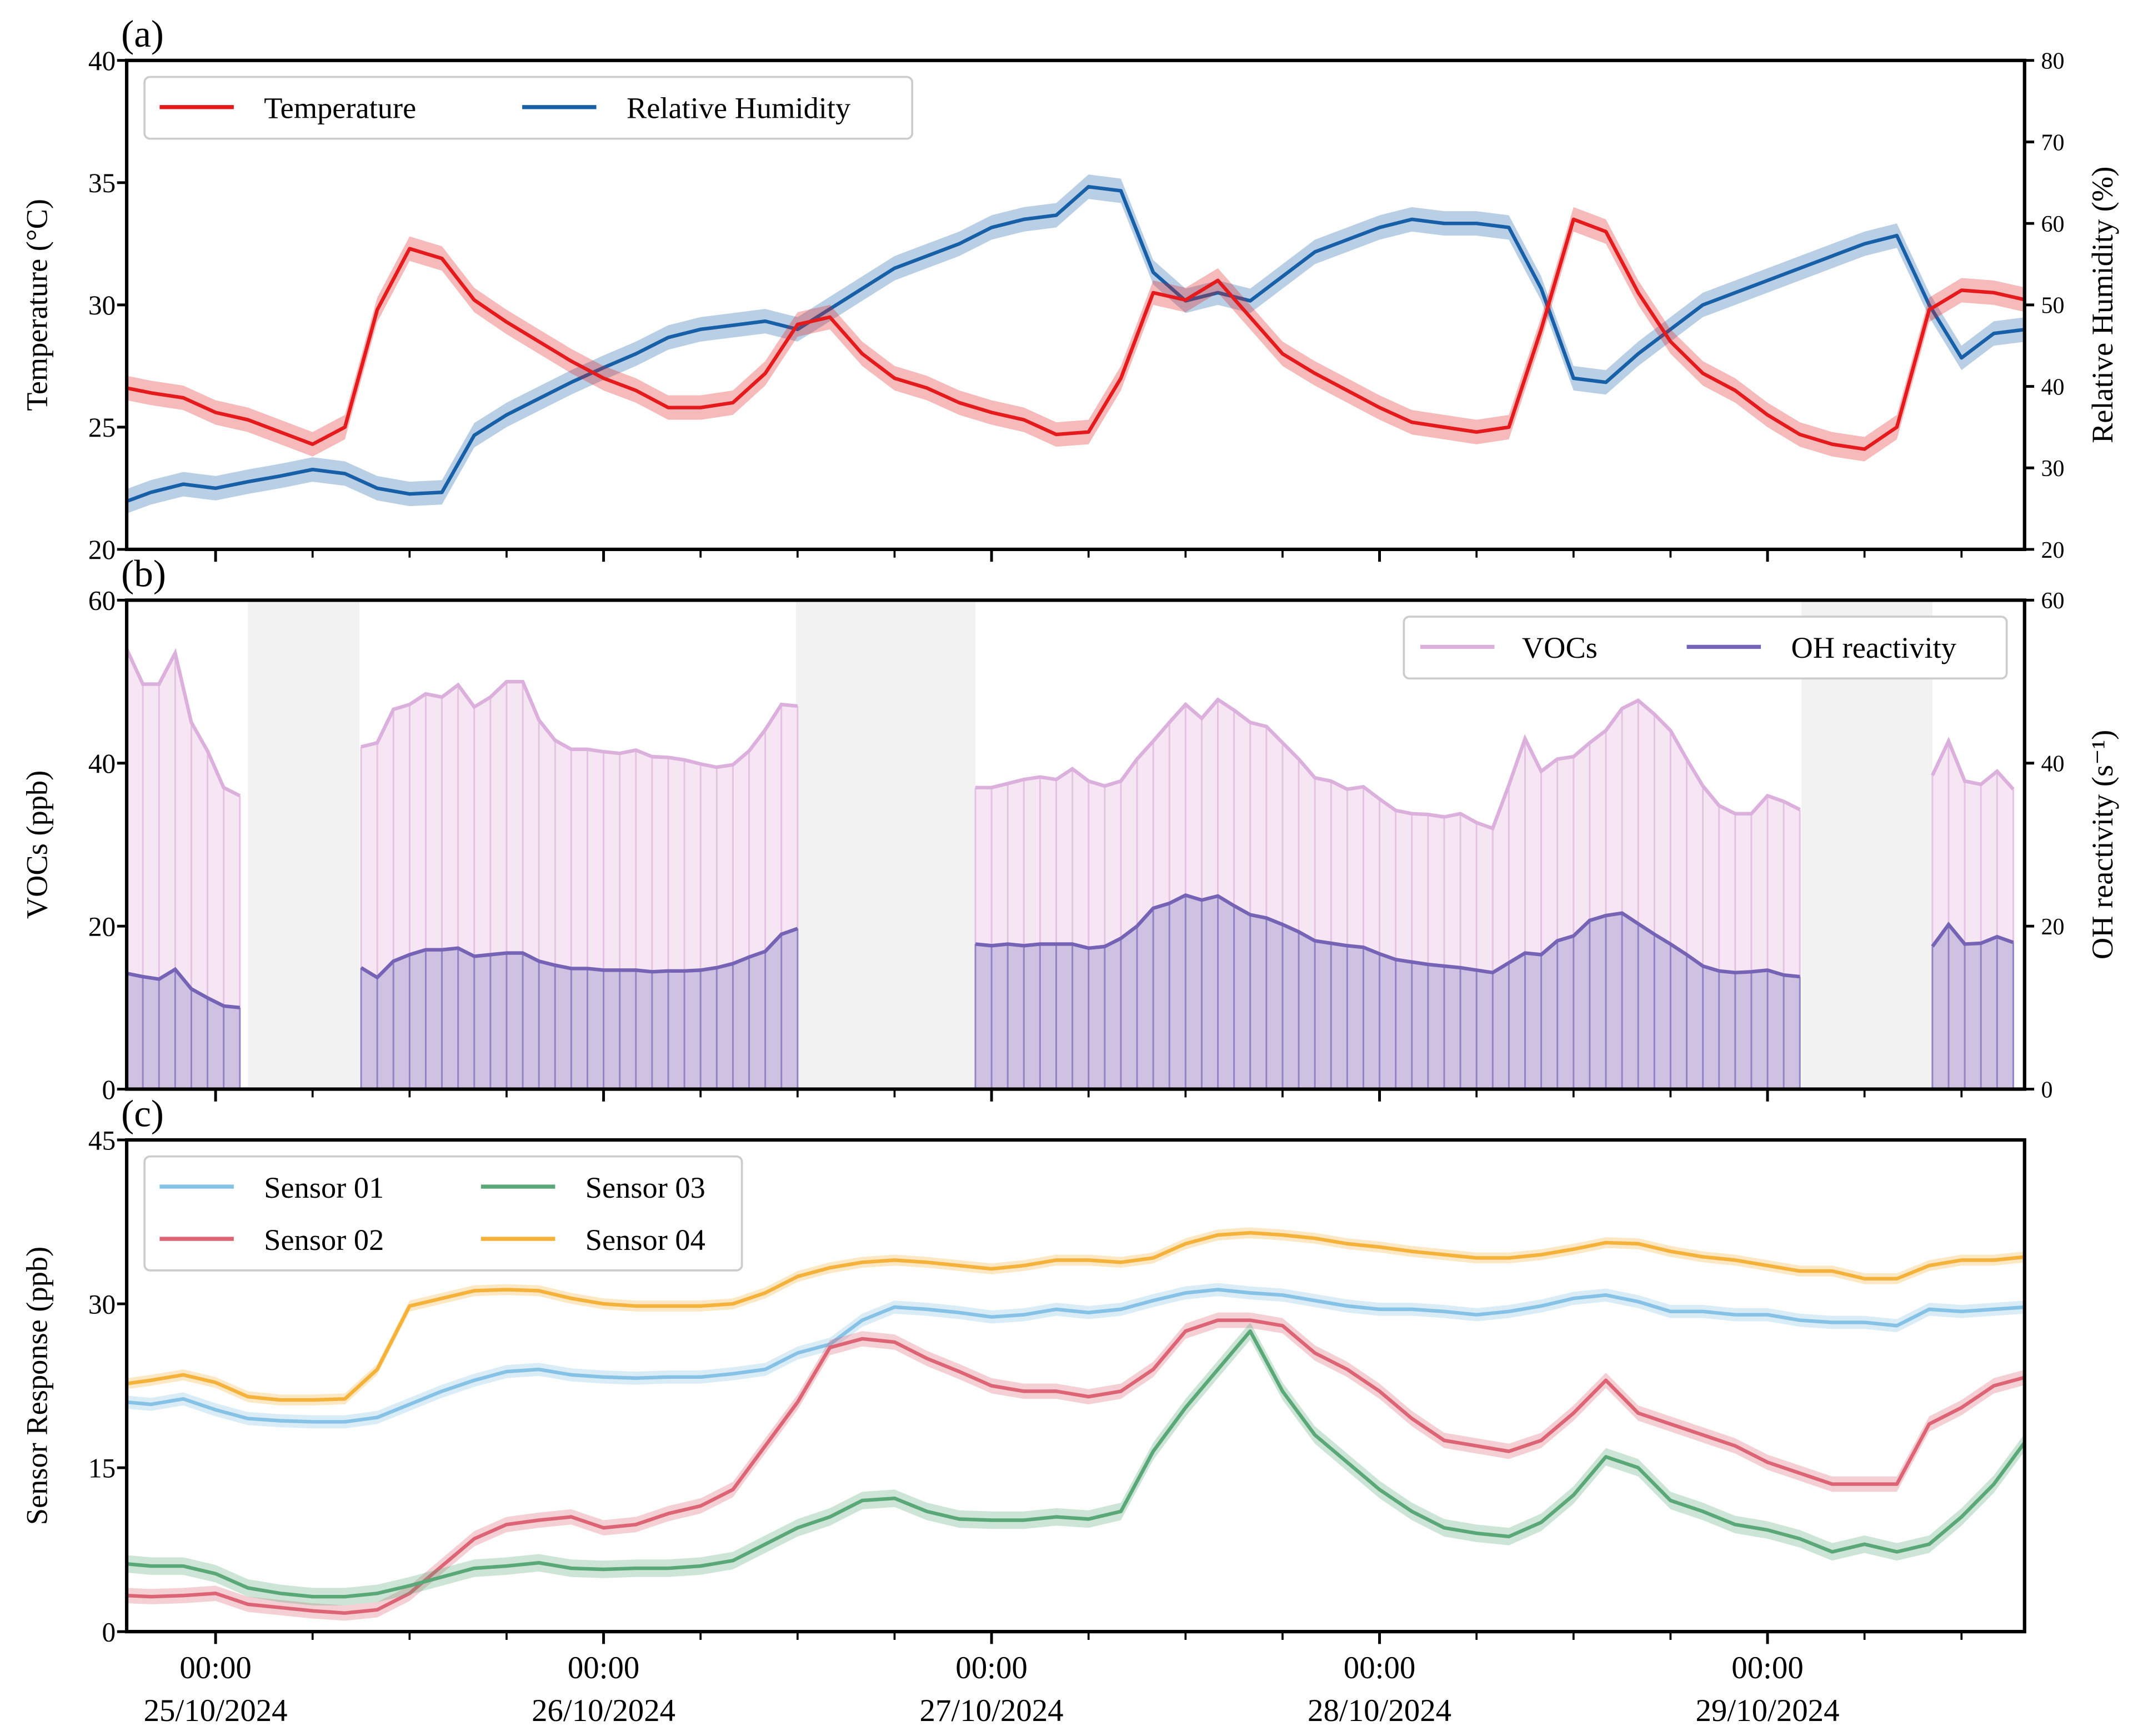  Describe the element at coordinates (37, 1386) in the screenshot. I see `y-axis-label-sensor-response: Sensor Response (ppb)` at that location.